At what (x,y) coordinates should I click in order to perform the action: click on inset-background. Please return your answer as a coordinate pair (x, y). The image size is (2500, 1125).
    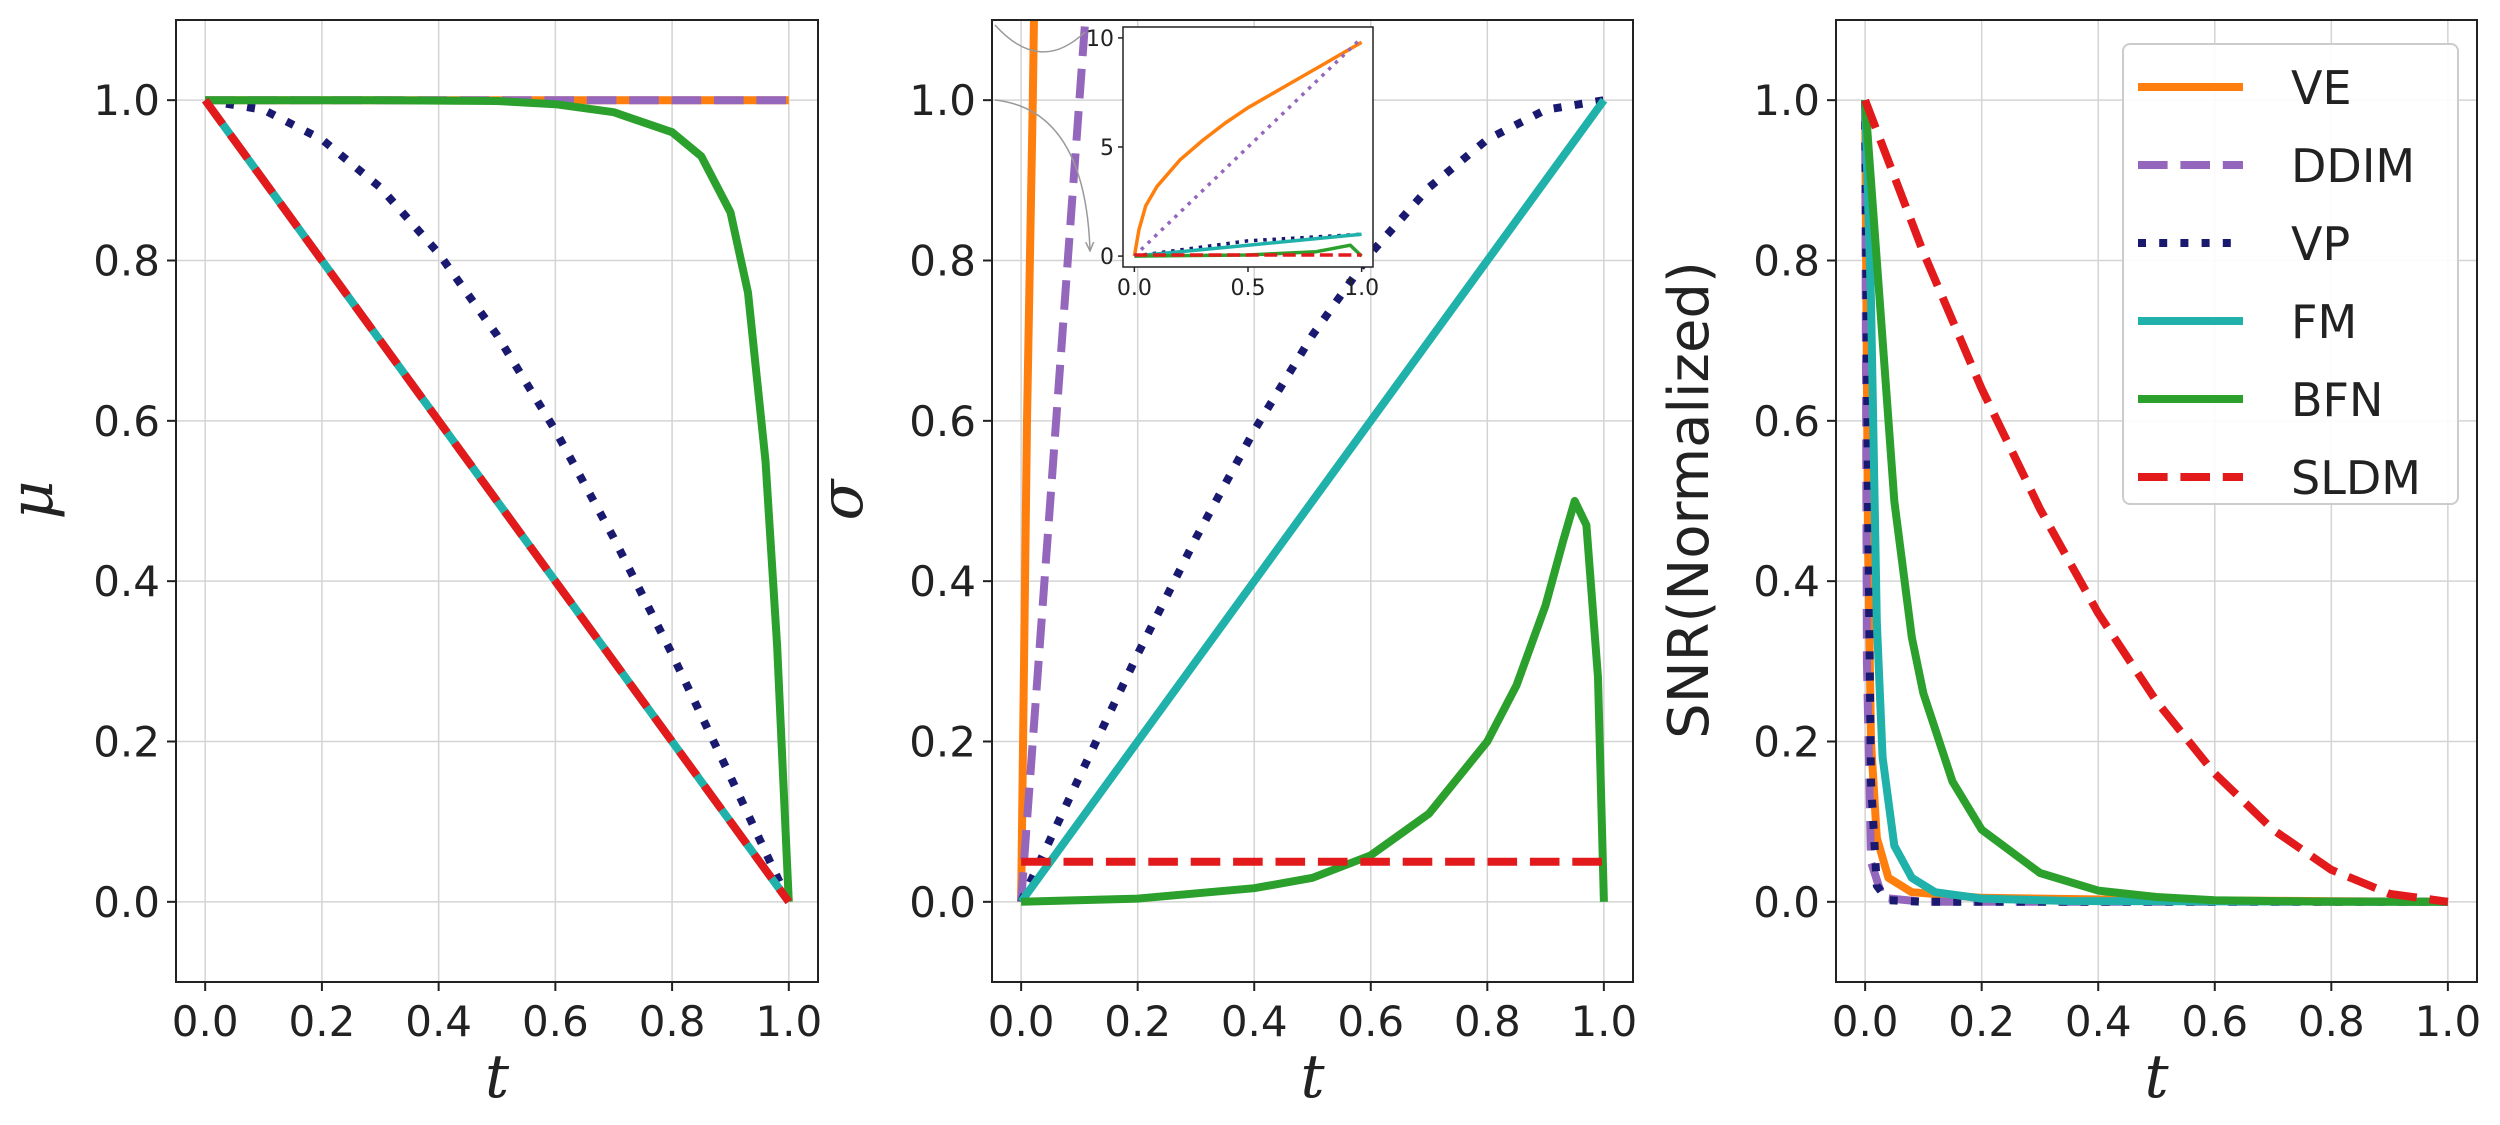
    Looking at the image, I should click on (1248, 147).